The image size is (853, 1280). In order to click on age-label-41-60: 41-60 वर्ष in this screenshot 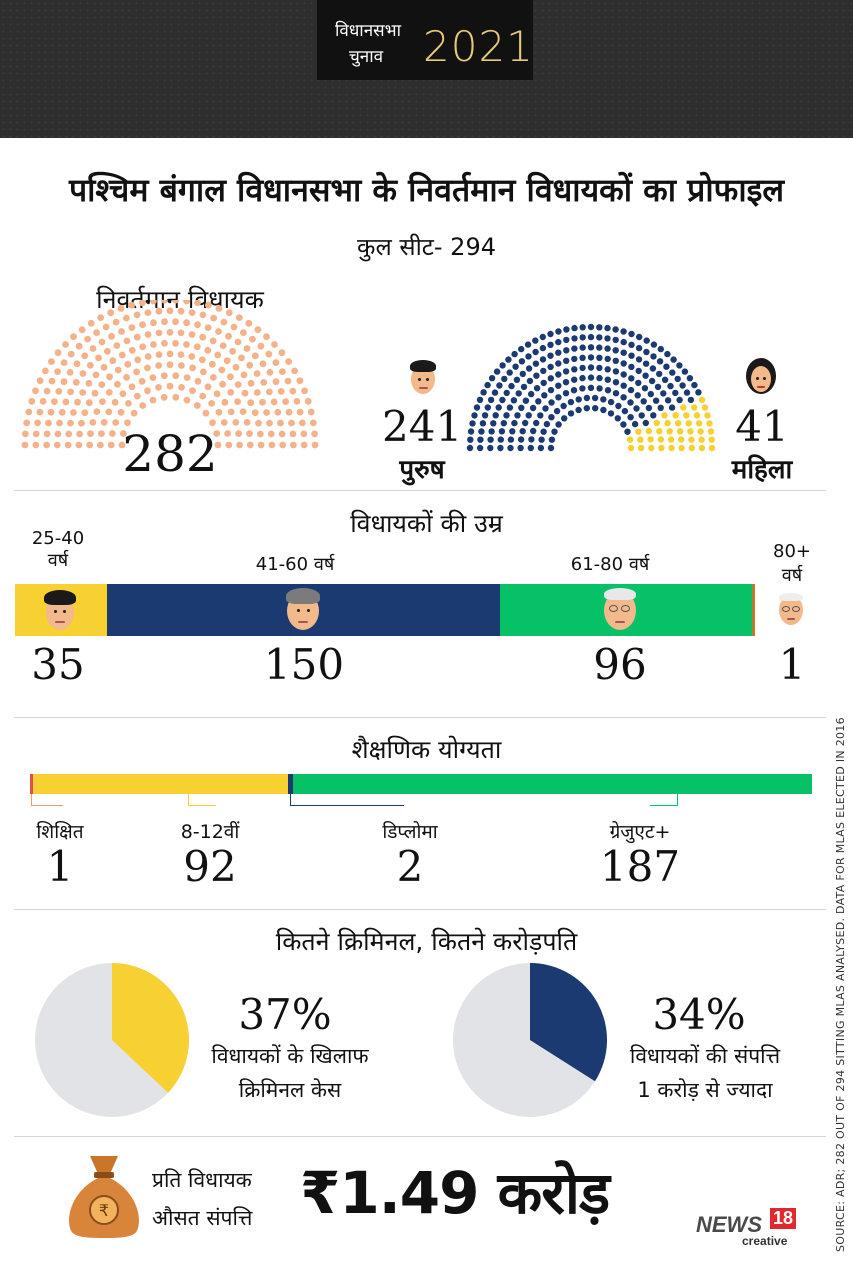, I will do `click(295, 564)`.